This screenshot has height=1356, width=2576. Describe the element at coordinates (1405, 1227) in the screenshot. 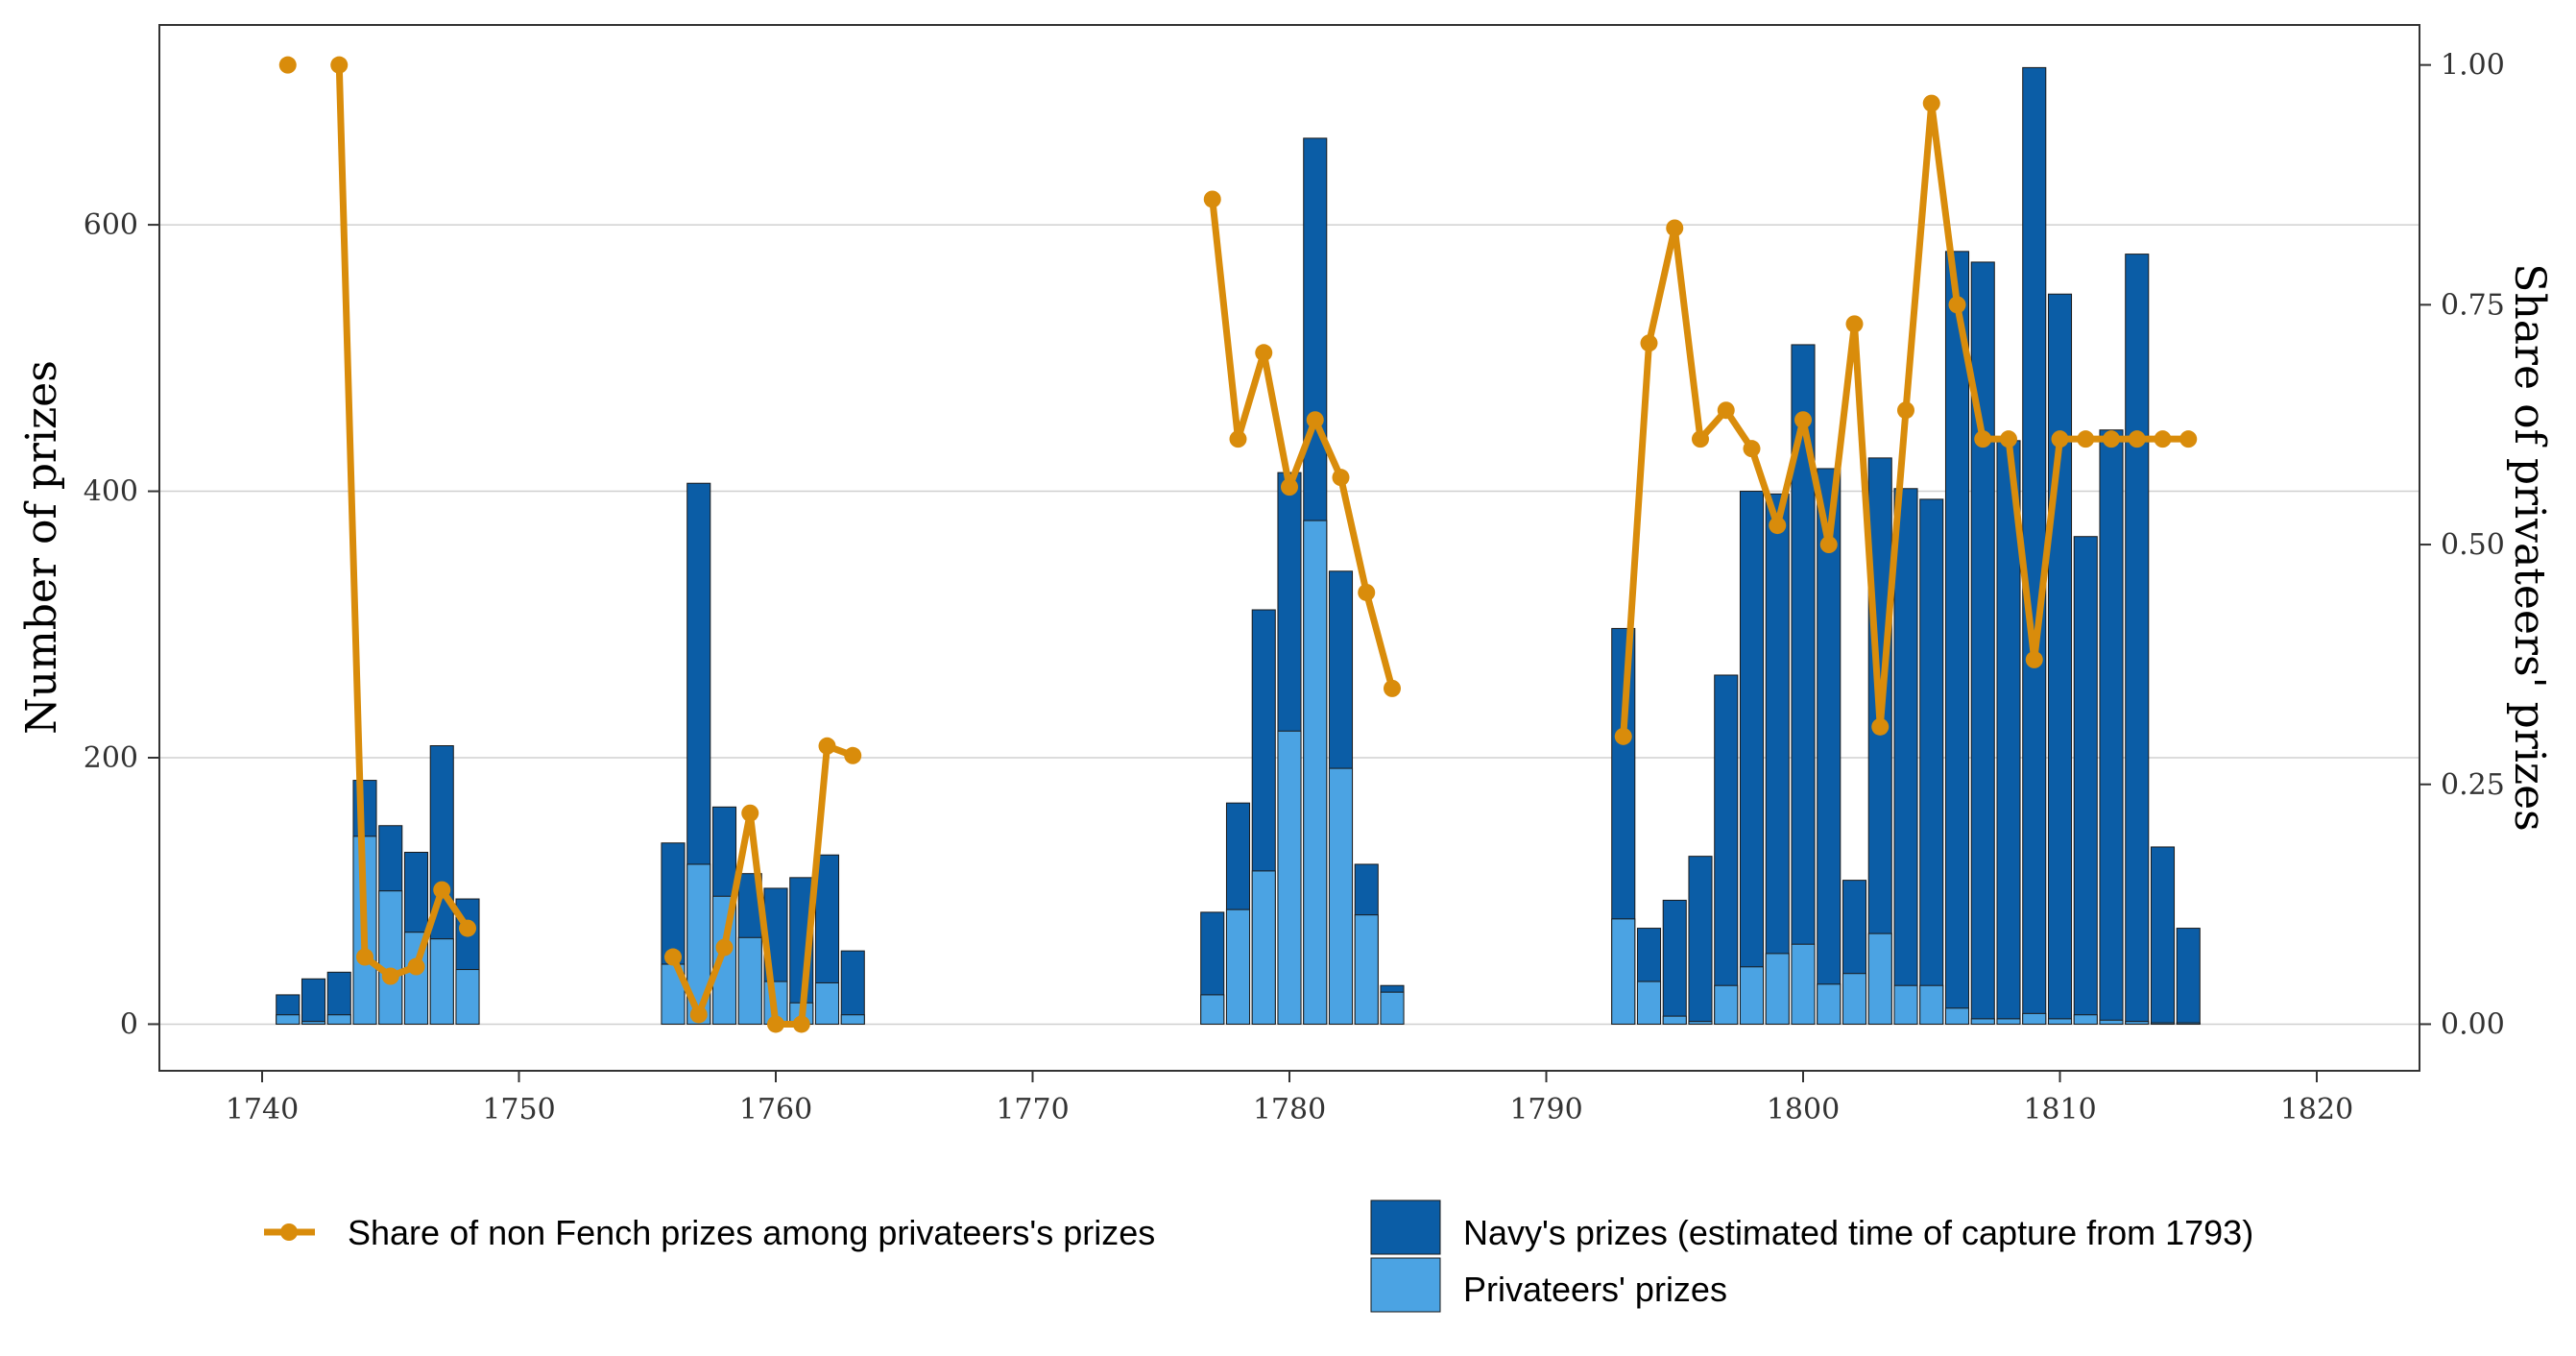

I see `legend-navy-swatch` at that location.